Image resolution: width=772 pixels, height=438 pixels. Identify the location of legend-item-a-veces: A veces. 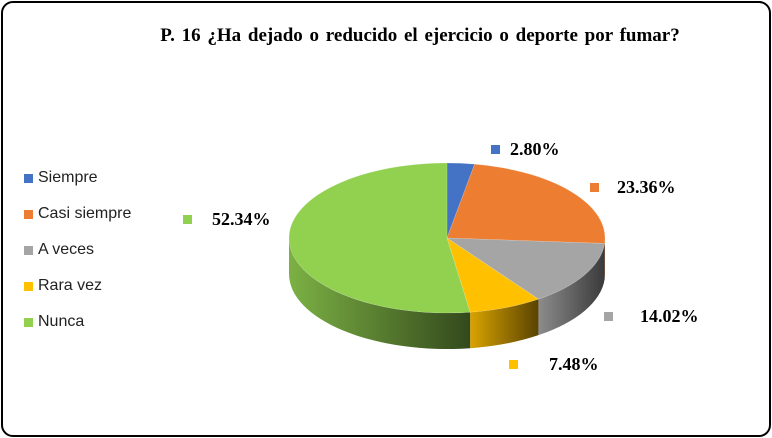
(77, 250).